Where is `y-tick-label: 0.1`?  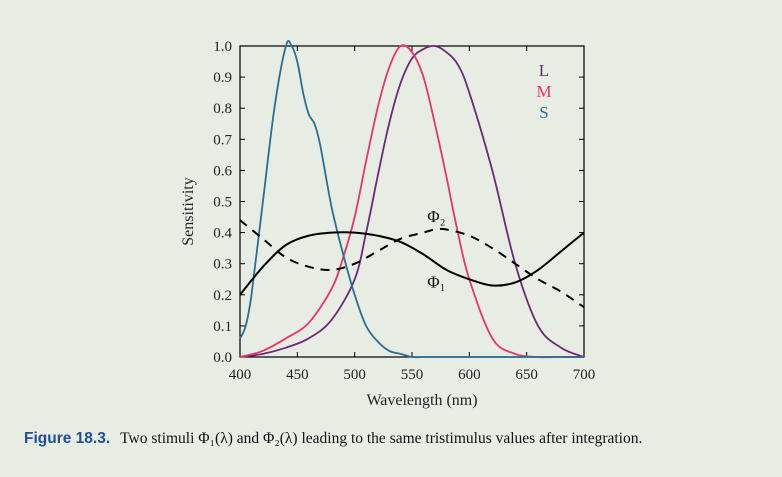
y-tick-label: 0.1 is located at coordinates (222, 327).